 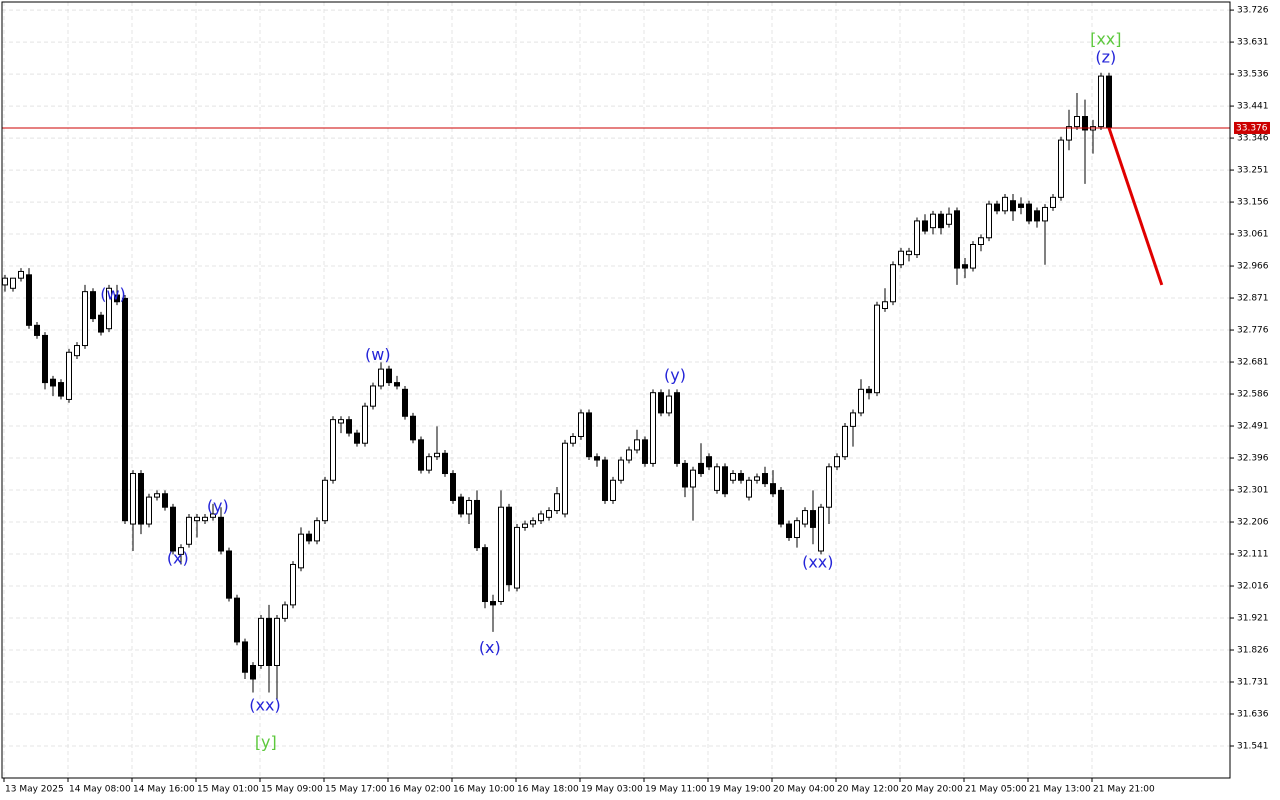 I want to click on x-tick-label: 19 May 19:00, so click(x=740, y=790).